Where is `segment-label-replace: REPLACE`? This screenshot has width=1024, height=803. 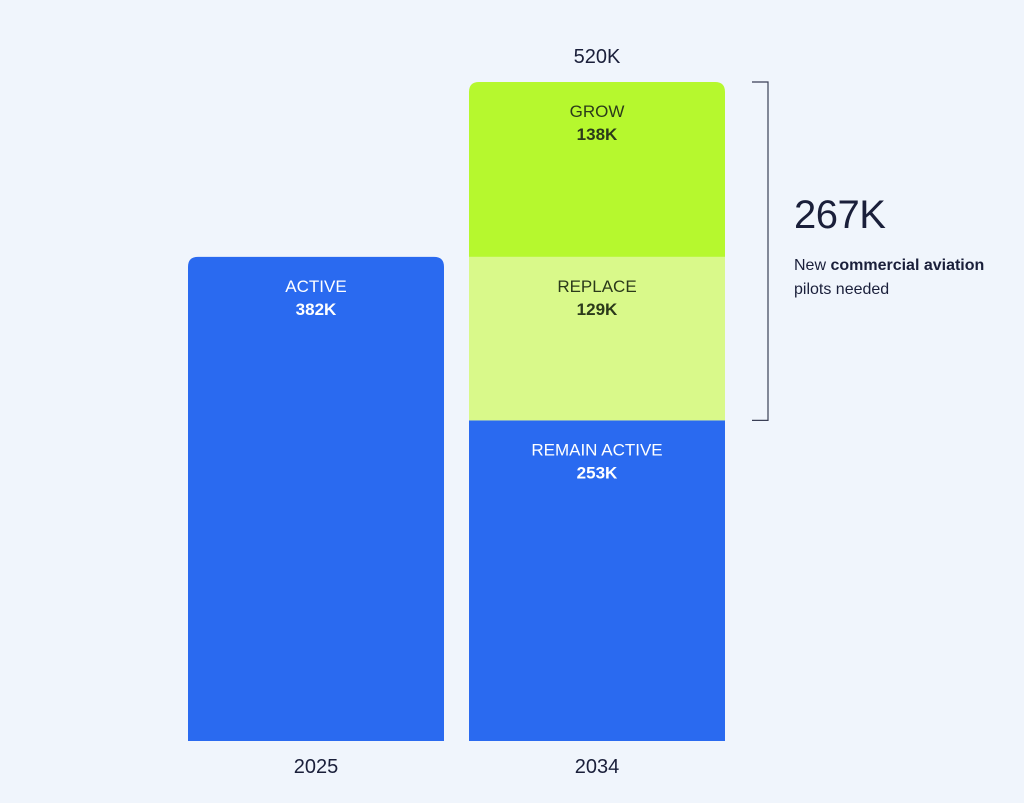 segment-label-replace: REPLACE is located at coordinates (596, 286).